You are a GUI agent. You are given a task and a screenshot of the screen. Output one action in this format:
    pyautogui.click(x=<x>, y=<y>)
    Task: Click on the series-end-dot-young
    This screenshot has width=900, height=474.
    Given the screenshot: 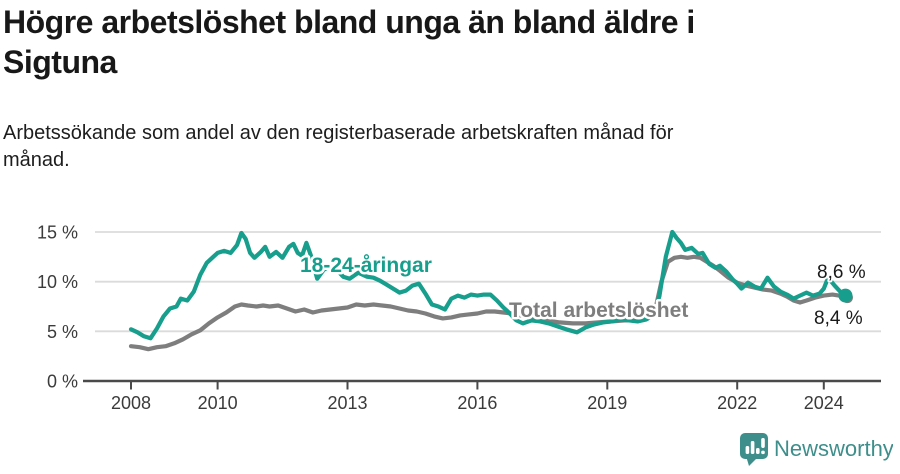 What is the action you would take?
    pyautogui.click(x=845, y=295)
    